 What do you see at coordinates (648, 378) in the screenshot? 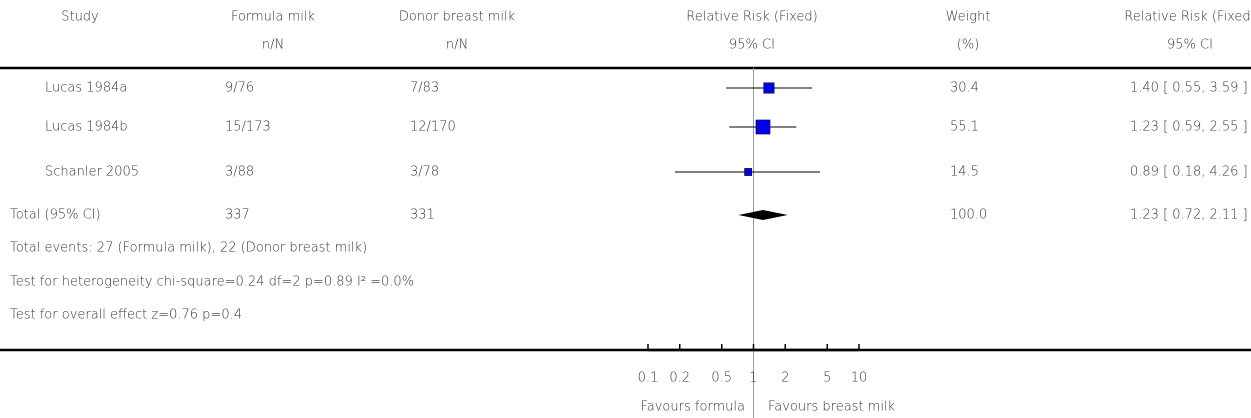
I see `x-tick-label: 0.1` at bounding box center [648, 378].